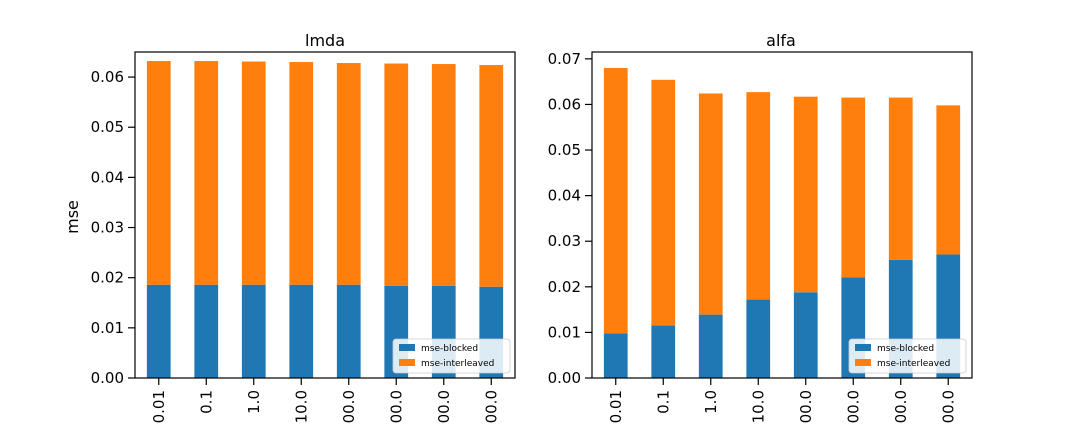  What do you see at coordinates (564, 59) in the screenshot?
I see `y-tick-label: 0.07` at bounding box center [564, 59].